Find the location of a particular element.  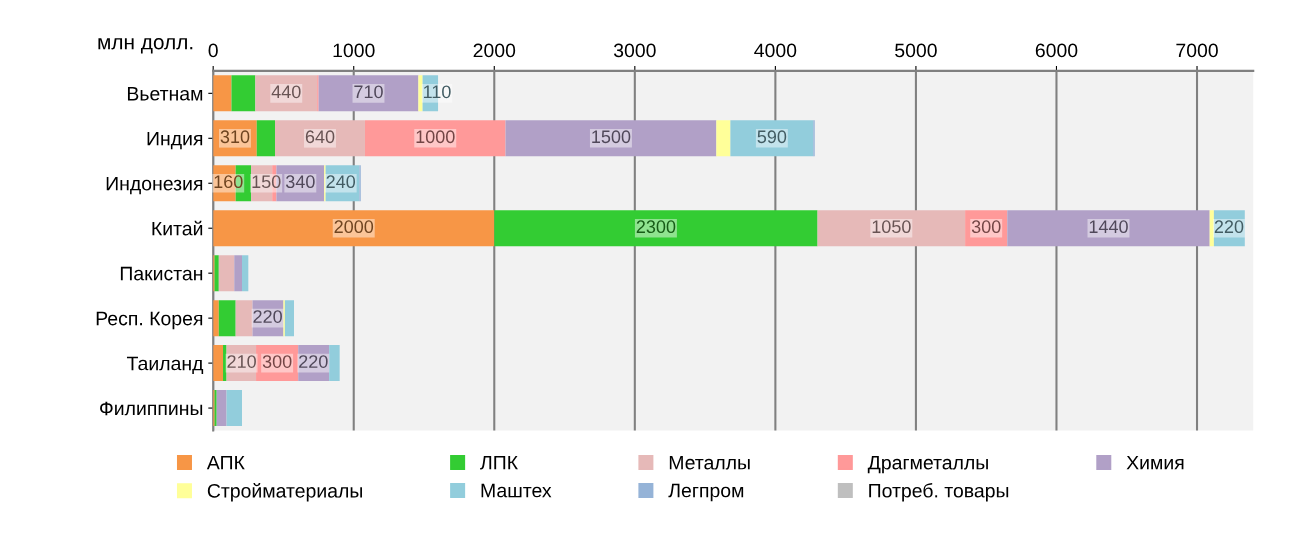

data-label: 1000 is located at coordinates (435, 137).